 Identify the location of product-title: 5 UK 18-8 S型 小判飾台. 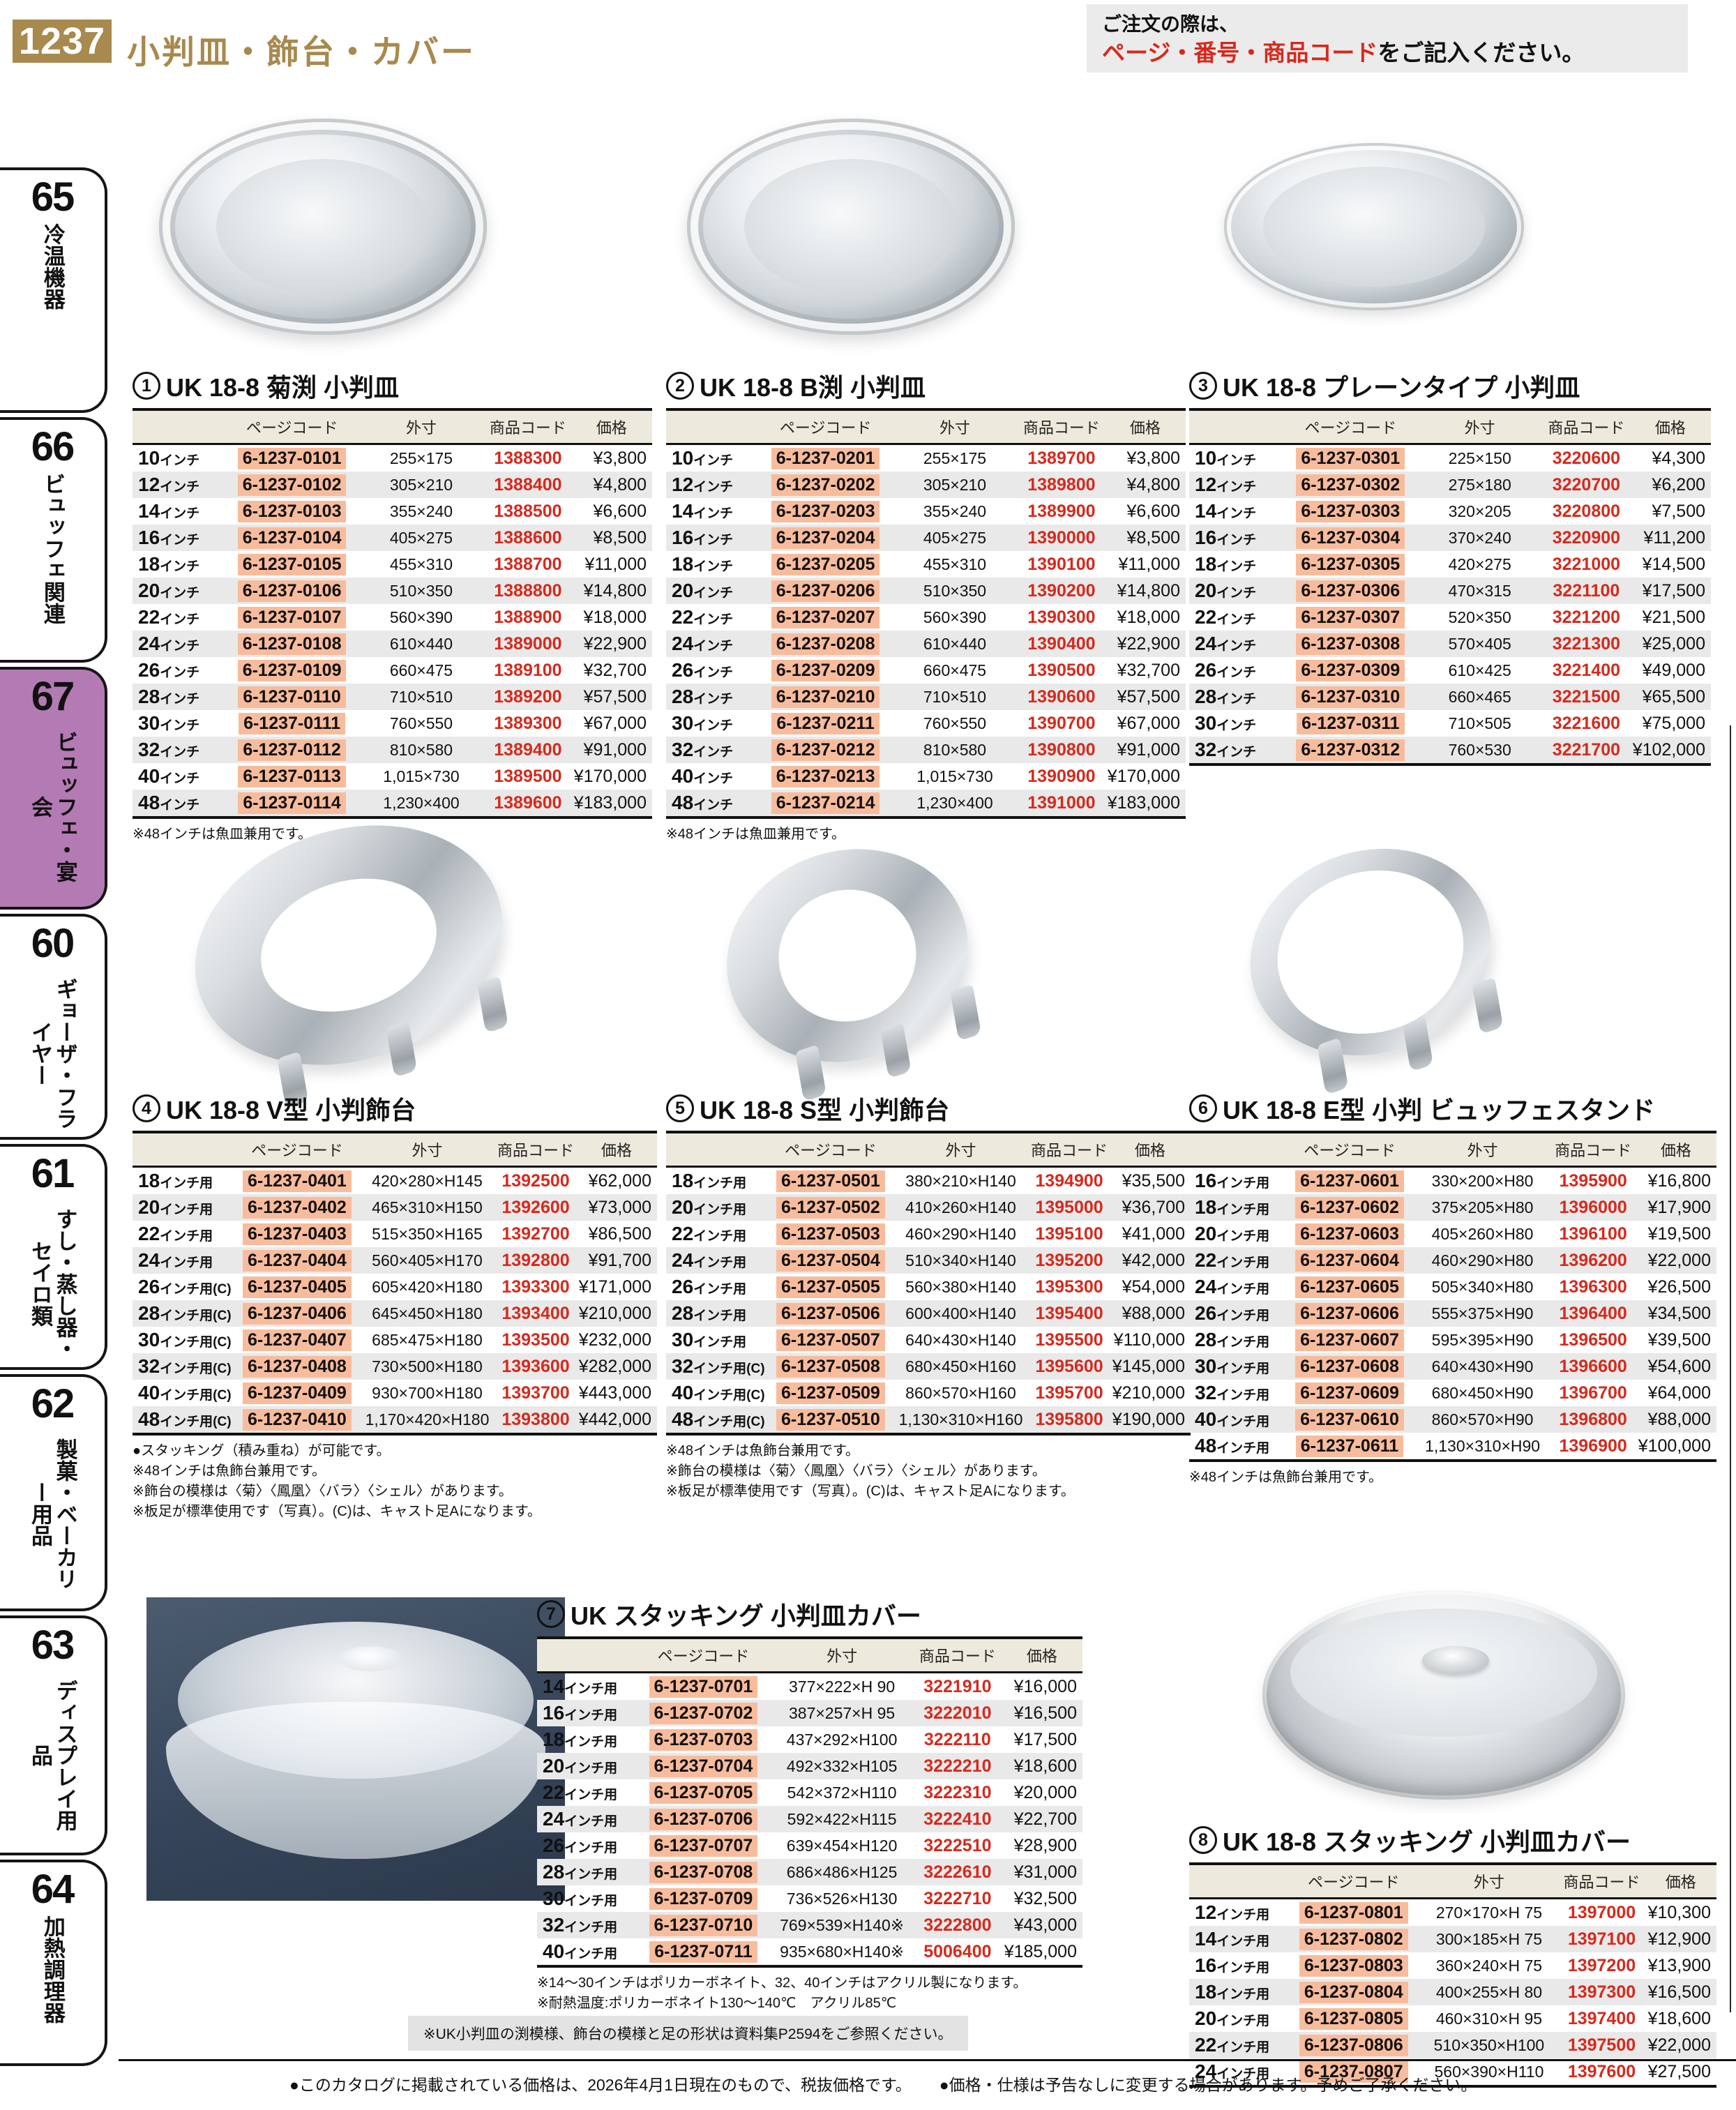
(929, 1108).